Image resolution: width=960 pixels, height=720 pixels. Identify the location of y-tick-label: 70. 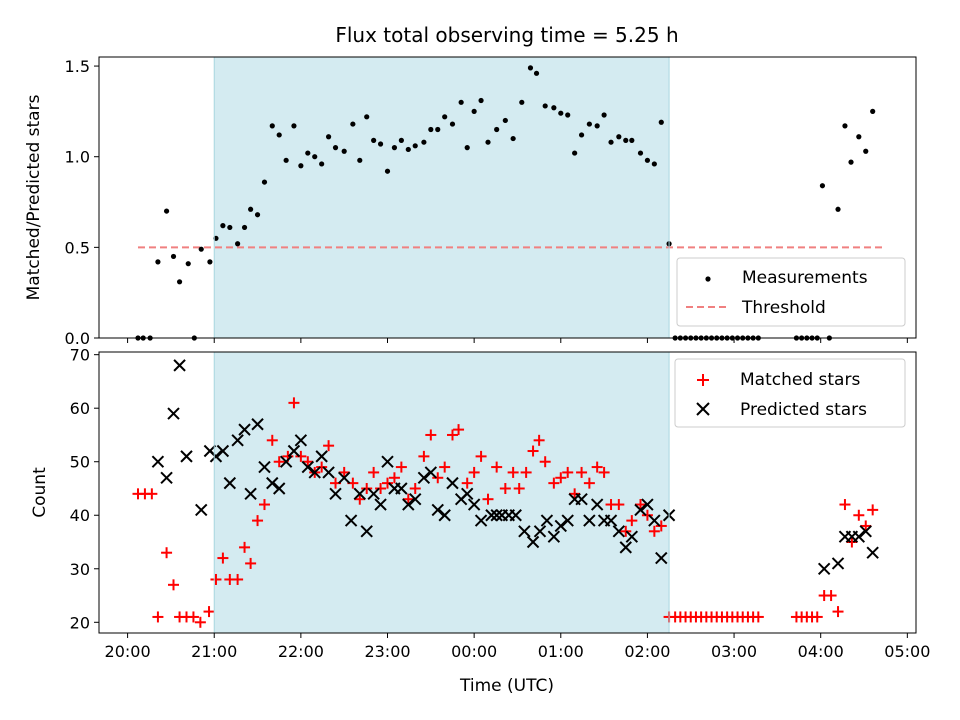
(80, 355).